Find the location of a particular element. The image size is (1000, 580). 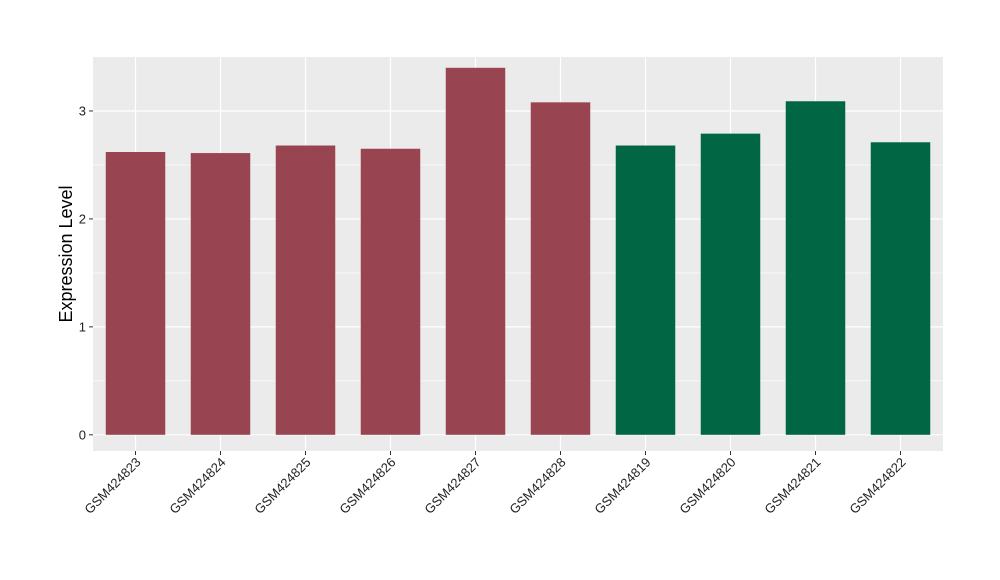

bar-GSM424822 is located at coordinates (900, 288).